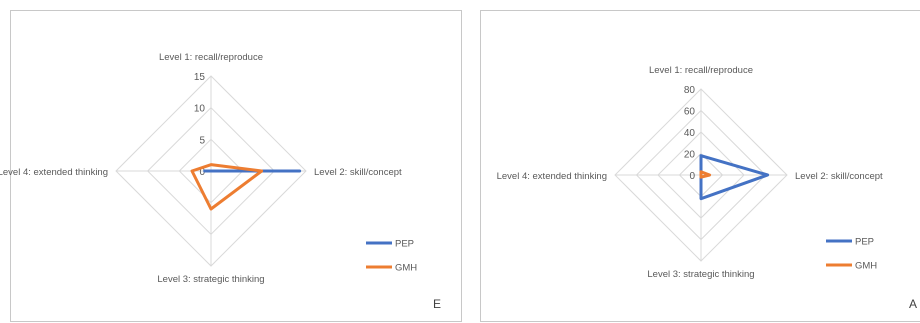 This screenshot has width=920, height=323. Describe the element at coordinates (200, 109) in the screenshot. I see `tick-label: 10` at that location.